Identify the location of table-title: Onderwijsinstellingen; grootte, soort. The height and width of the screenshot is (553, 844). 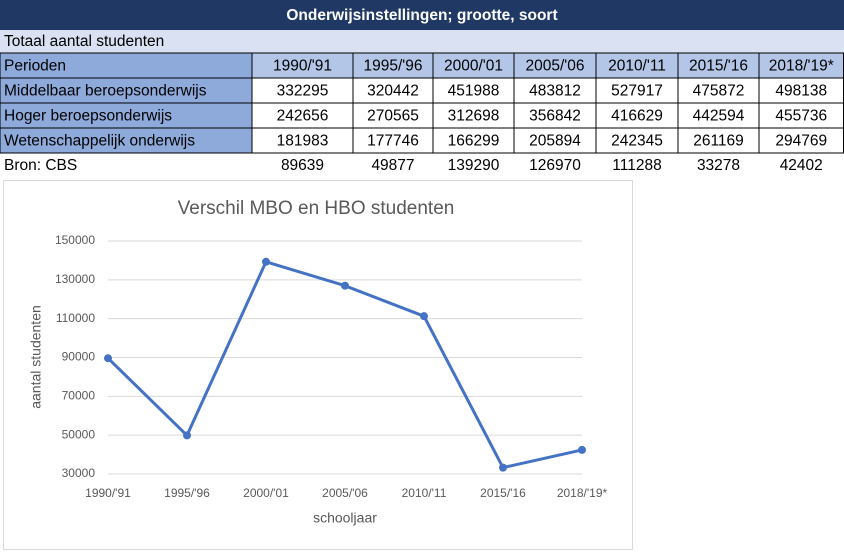
(421, 15).